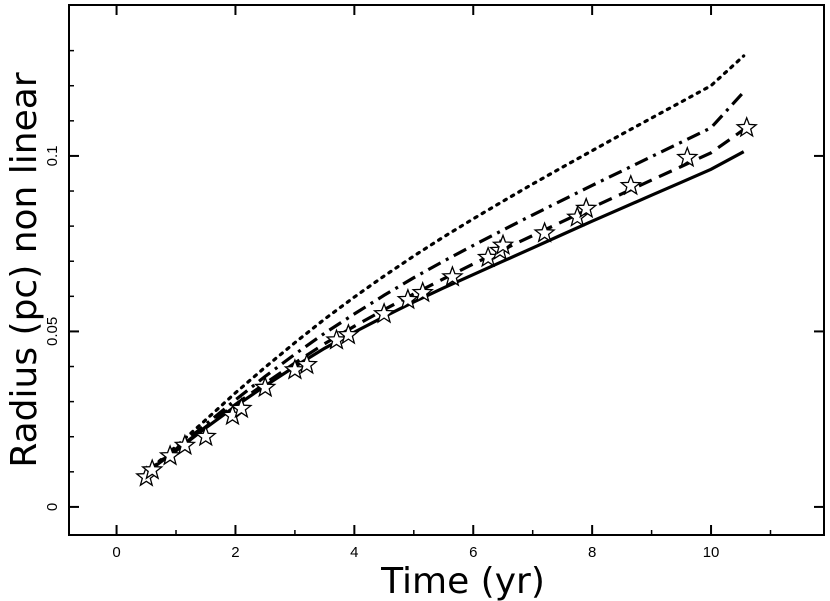 The height and width of the screenshot is (601, 830). I want to click on y-tick-label: 0.05, so click(52, 331).